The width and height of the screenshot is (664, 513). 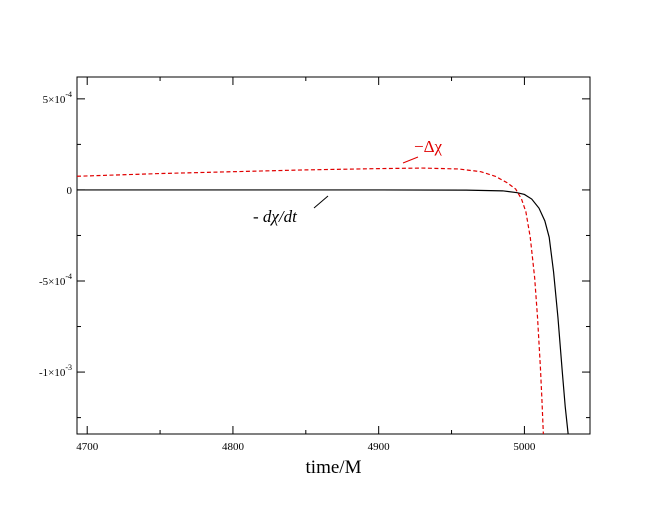 What do you see at coordinates (57, 98) in the screenshot?
I see `y-tick-label: 5×10⁻⁴` at bounding box center [57, 98].